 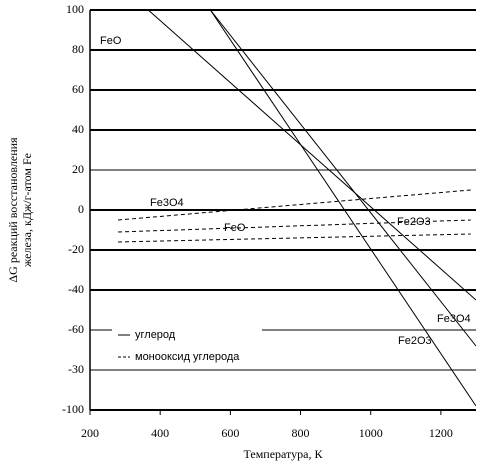 What do you see at coordinates (76, 329) in the screenshot?
I see `y-tick-label: -60` at bounding box center [76, 329].